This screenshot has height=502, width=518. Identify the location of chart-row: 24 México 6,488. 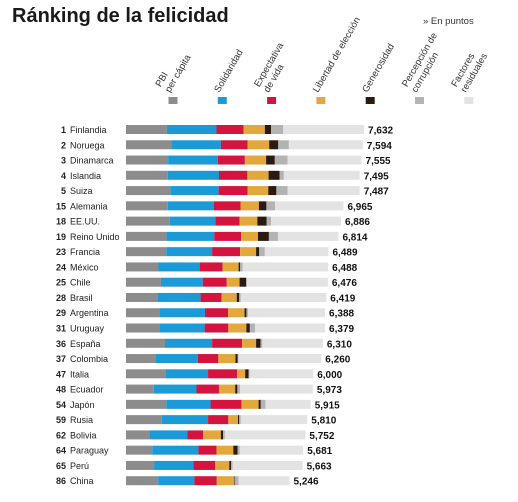
(207, 268).